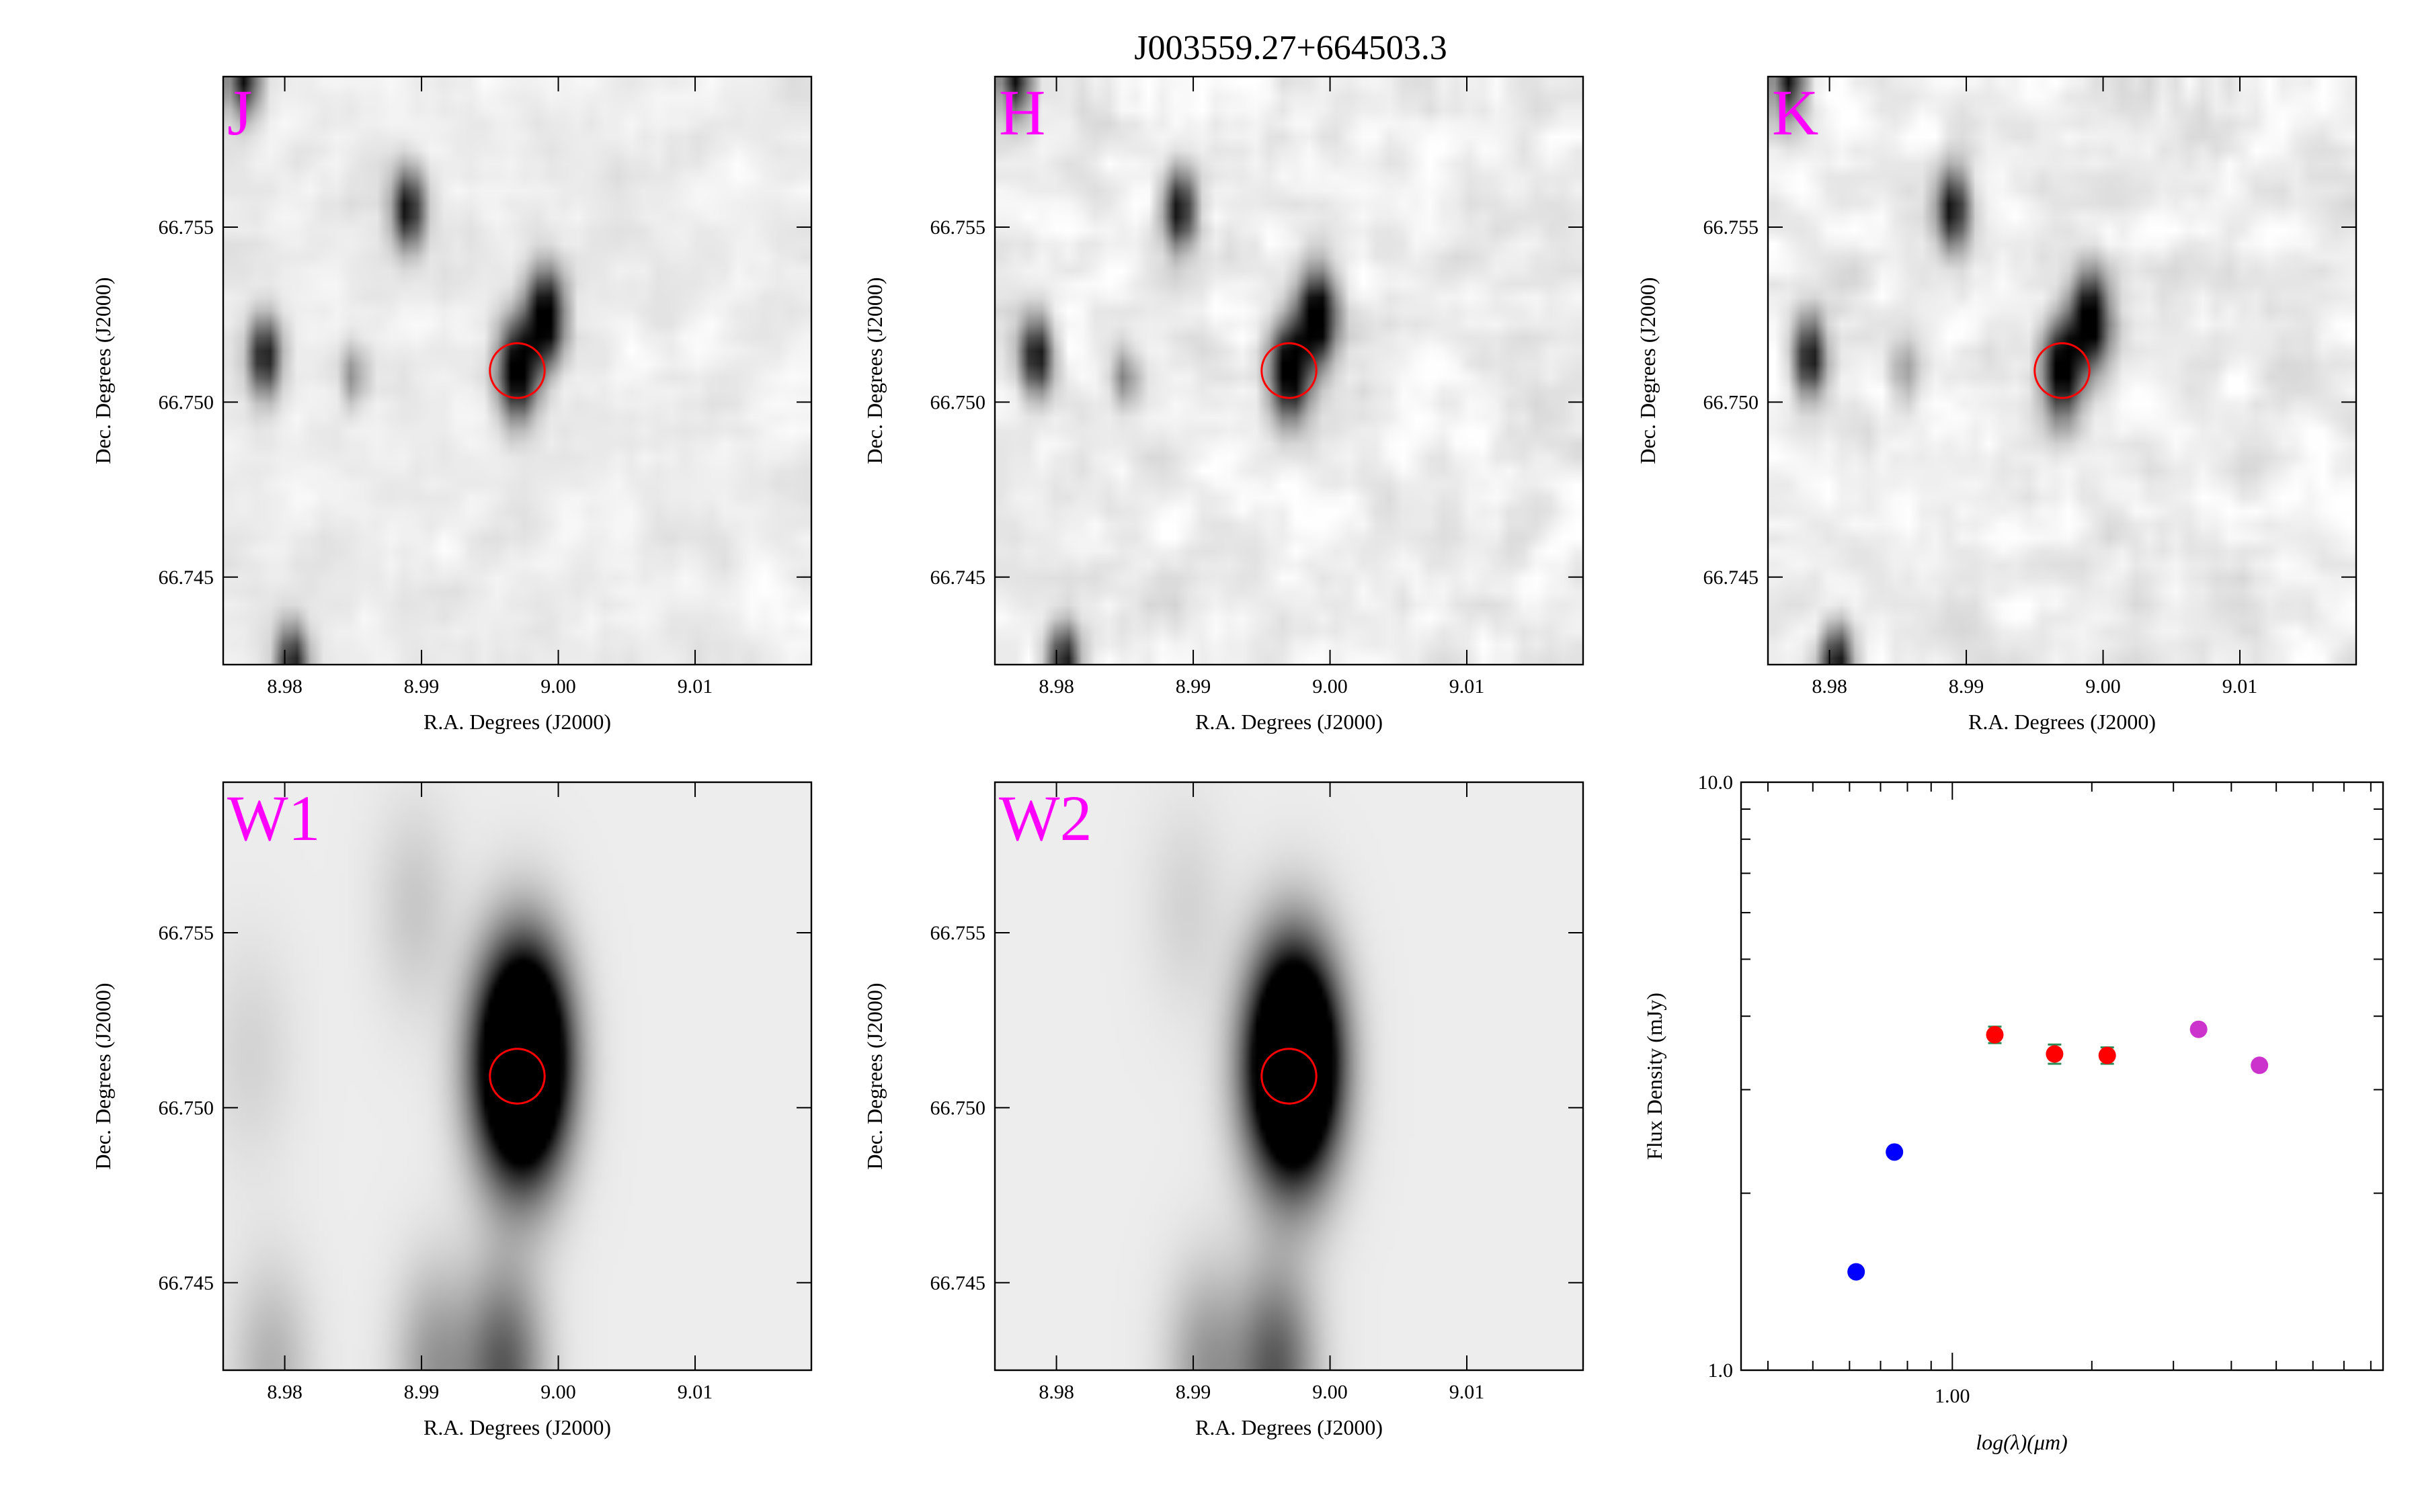 The width and height of the screenshot is (2420, 1512). I want to click on band-label-w1: W1, so click(274, 818).